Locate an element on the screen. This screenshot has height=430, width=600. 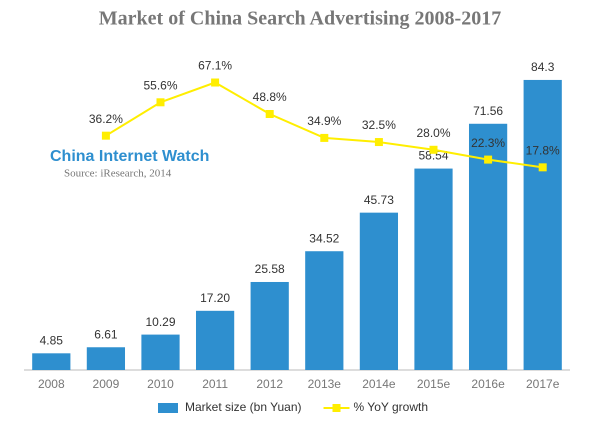
line-label: 22.3% is located at coordinates (488, 143).